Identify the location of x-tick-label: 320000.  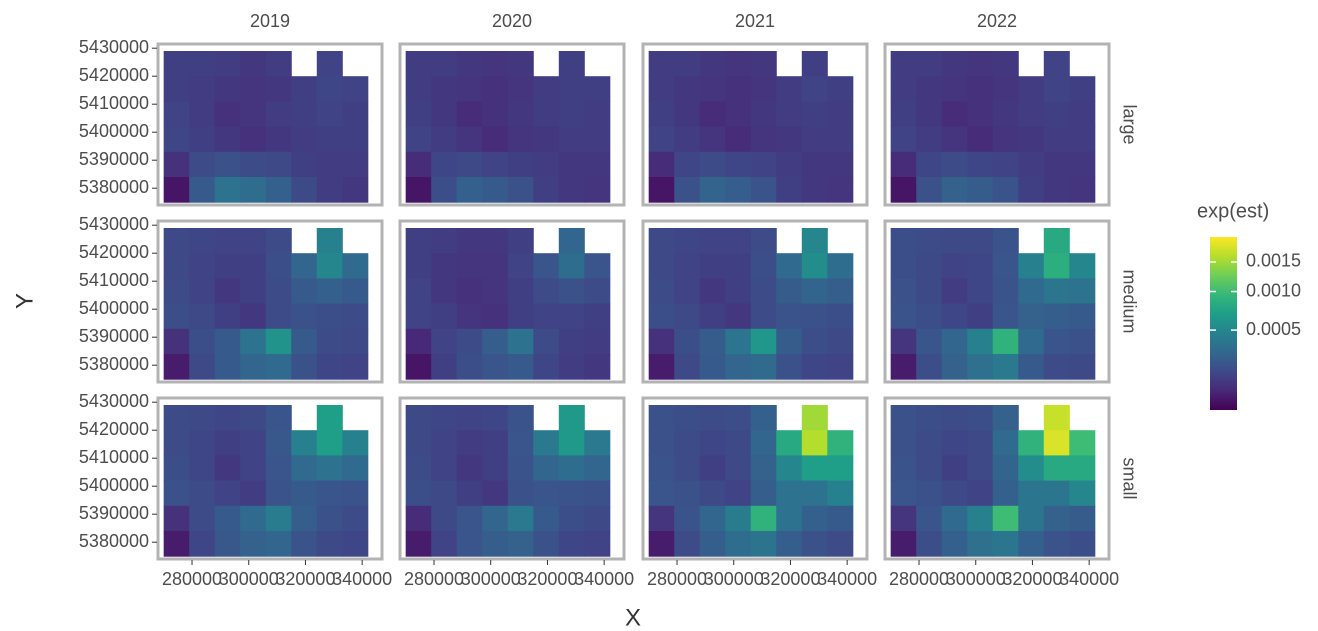
(305, 579).